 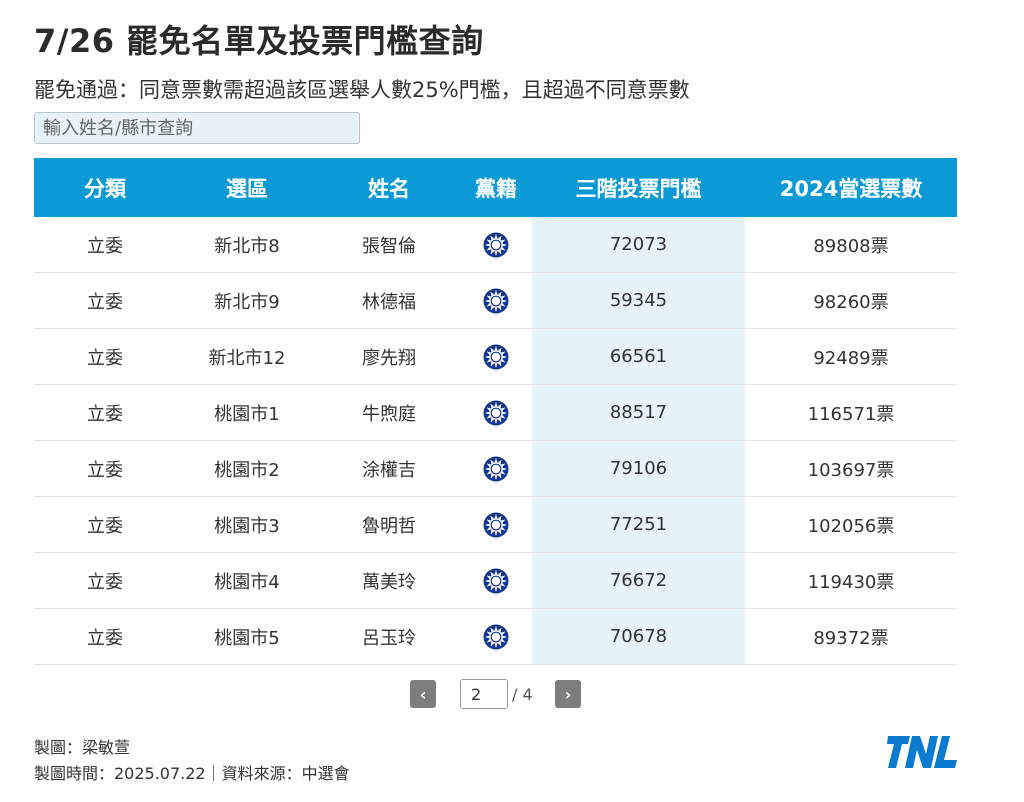 I want to click on cell-votes-2024: 103697票, so click(x=851, y=468).